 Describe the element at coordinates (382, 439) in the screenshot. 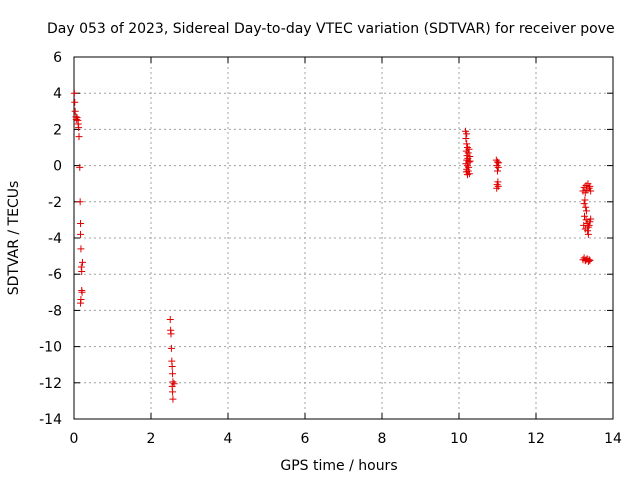

I see `x-tick-label: 8` at that location.